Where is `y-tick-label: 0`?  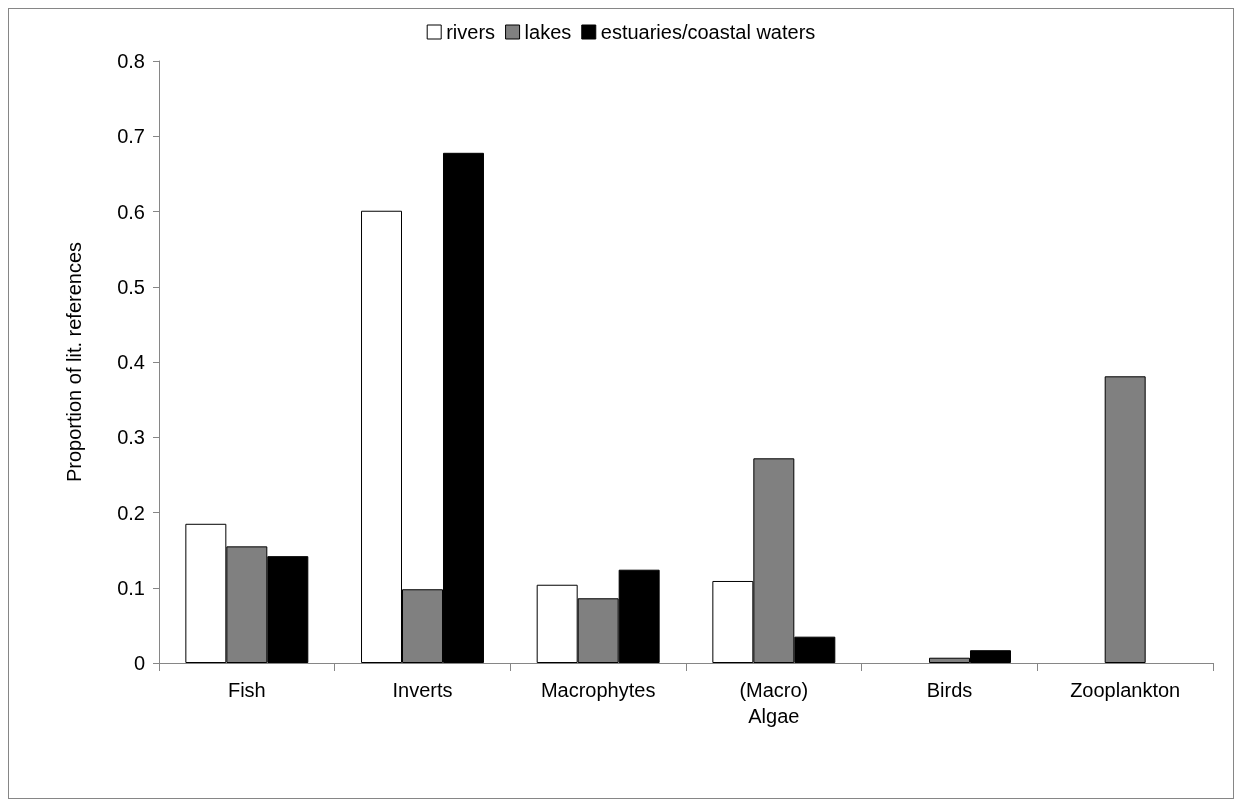
y-tick-label: 0 is located at coordinates (139, 663).